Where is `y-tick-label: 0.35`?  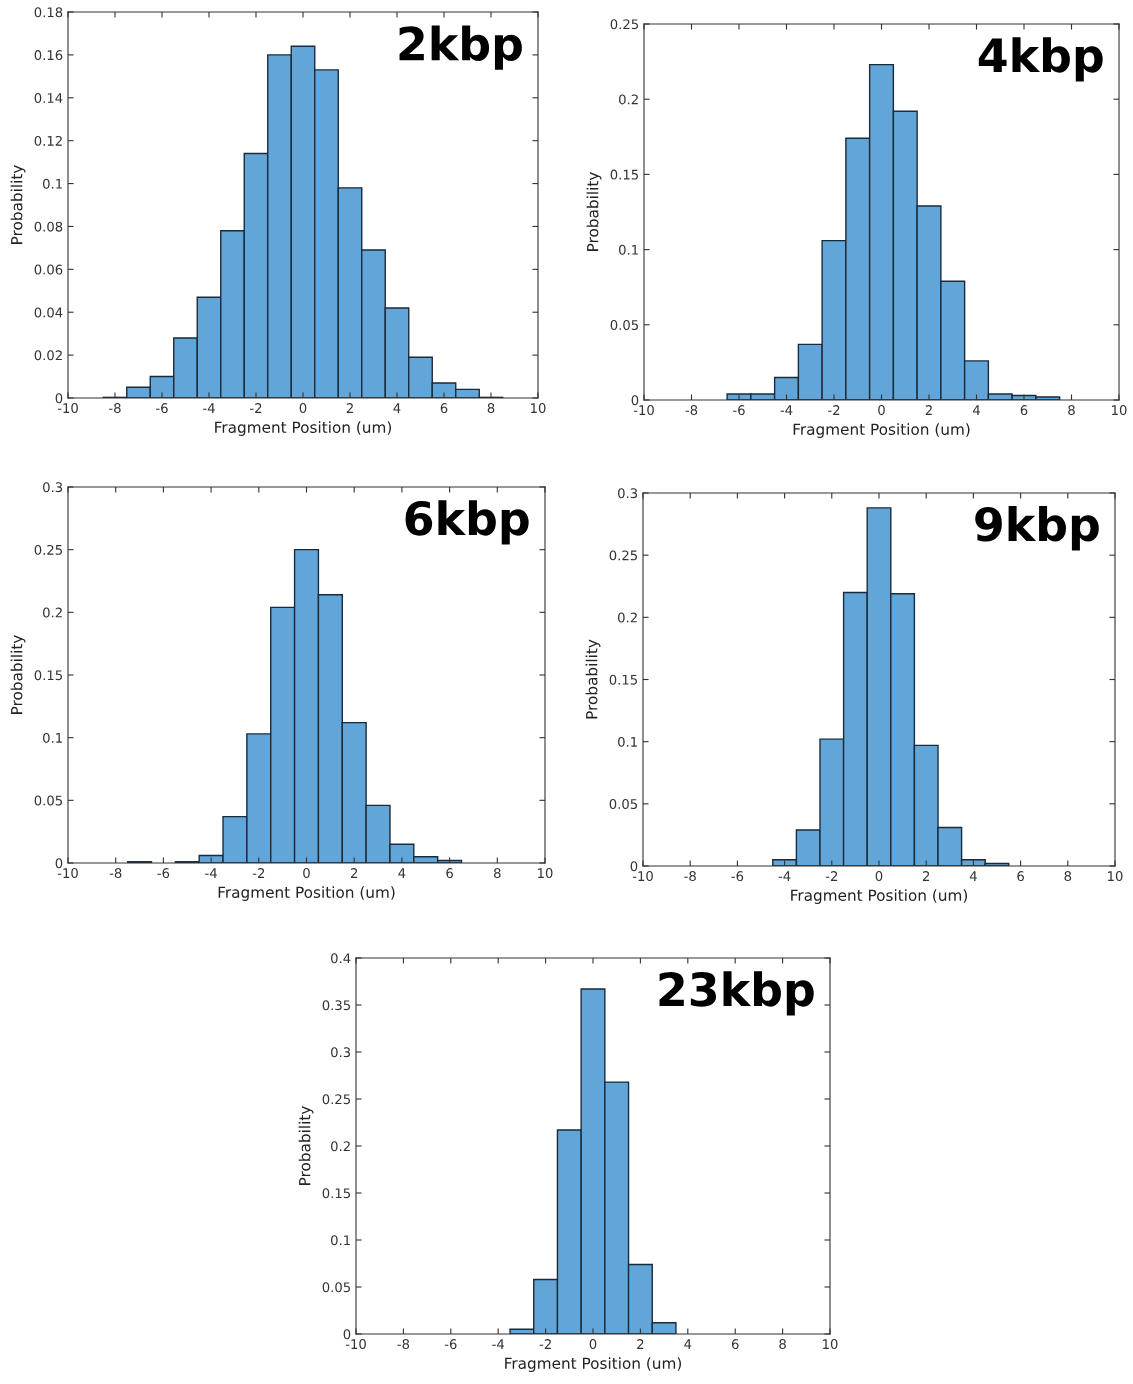
y-tick-label: 0.35 is located at coordinates (336, 1005).